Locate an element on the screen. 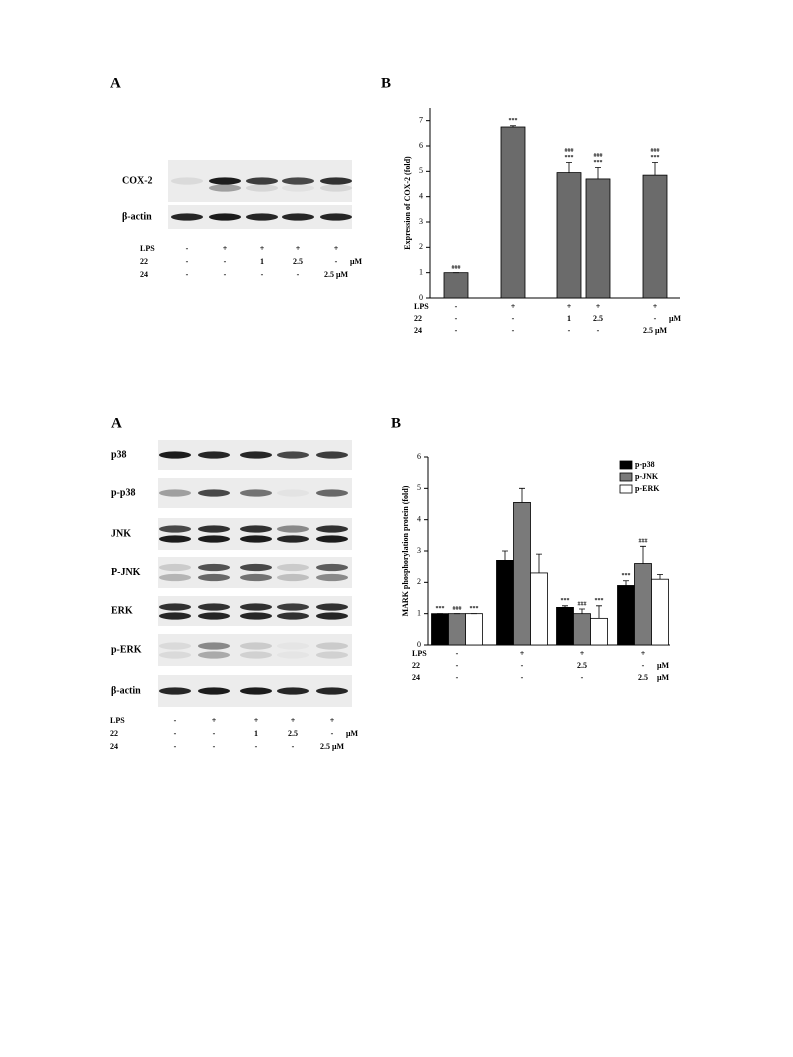 This screenshot has width=793, height=1057. blot-row-label: JNK is located at coordinates (121, 533).